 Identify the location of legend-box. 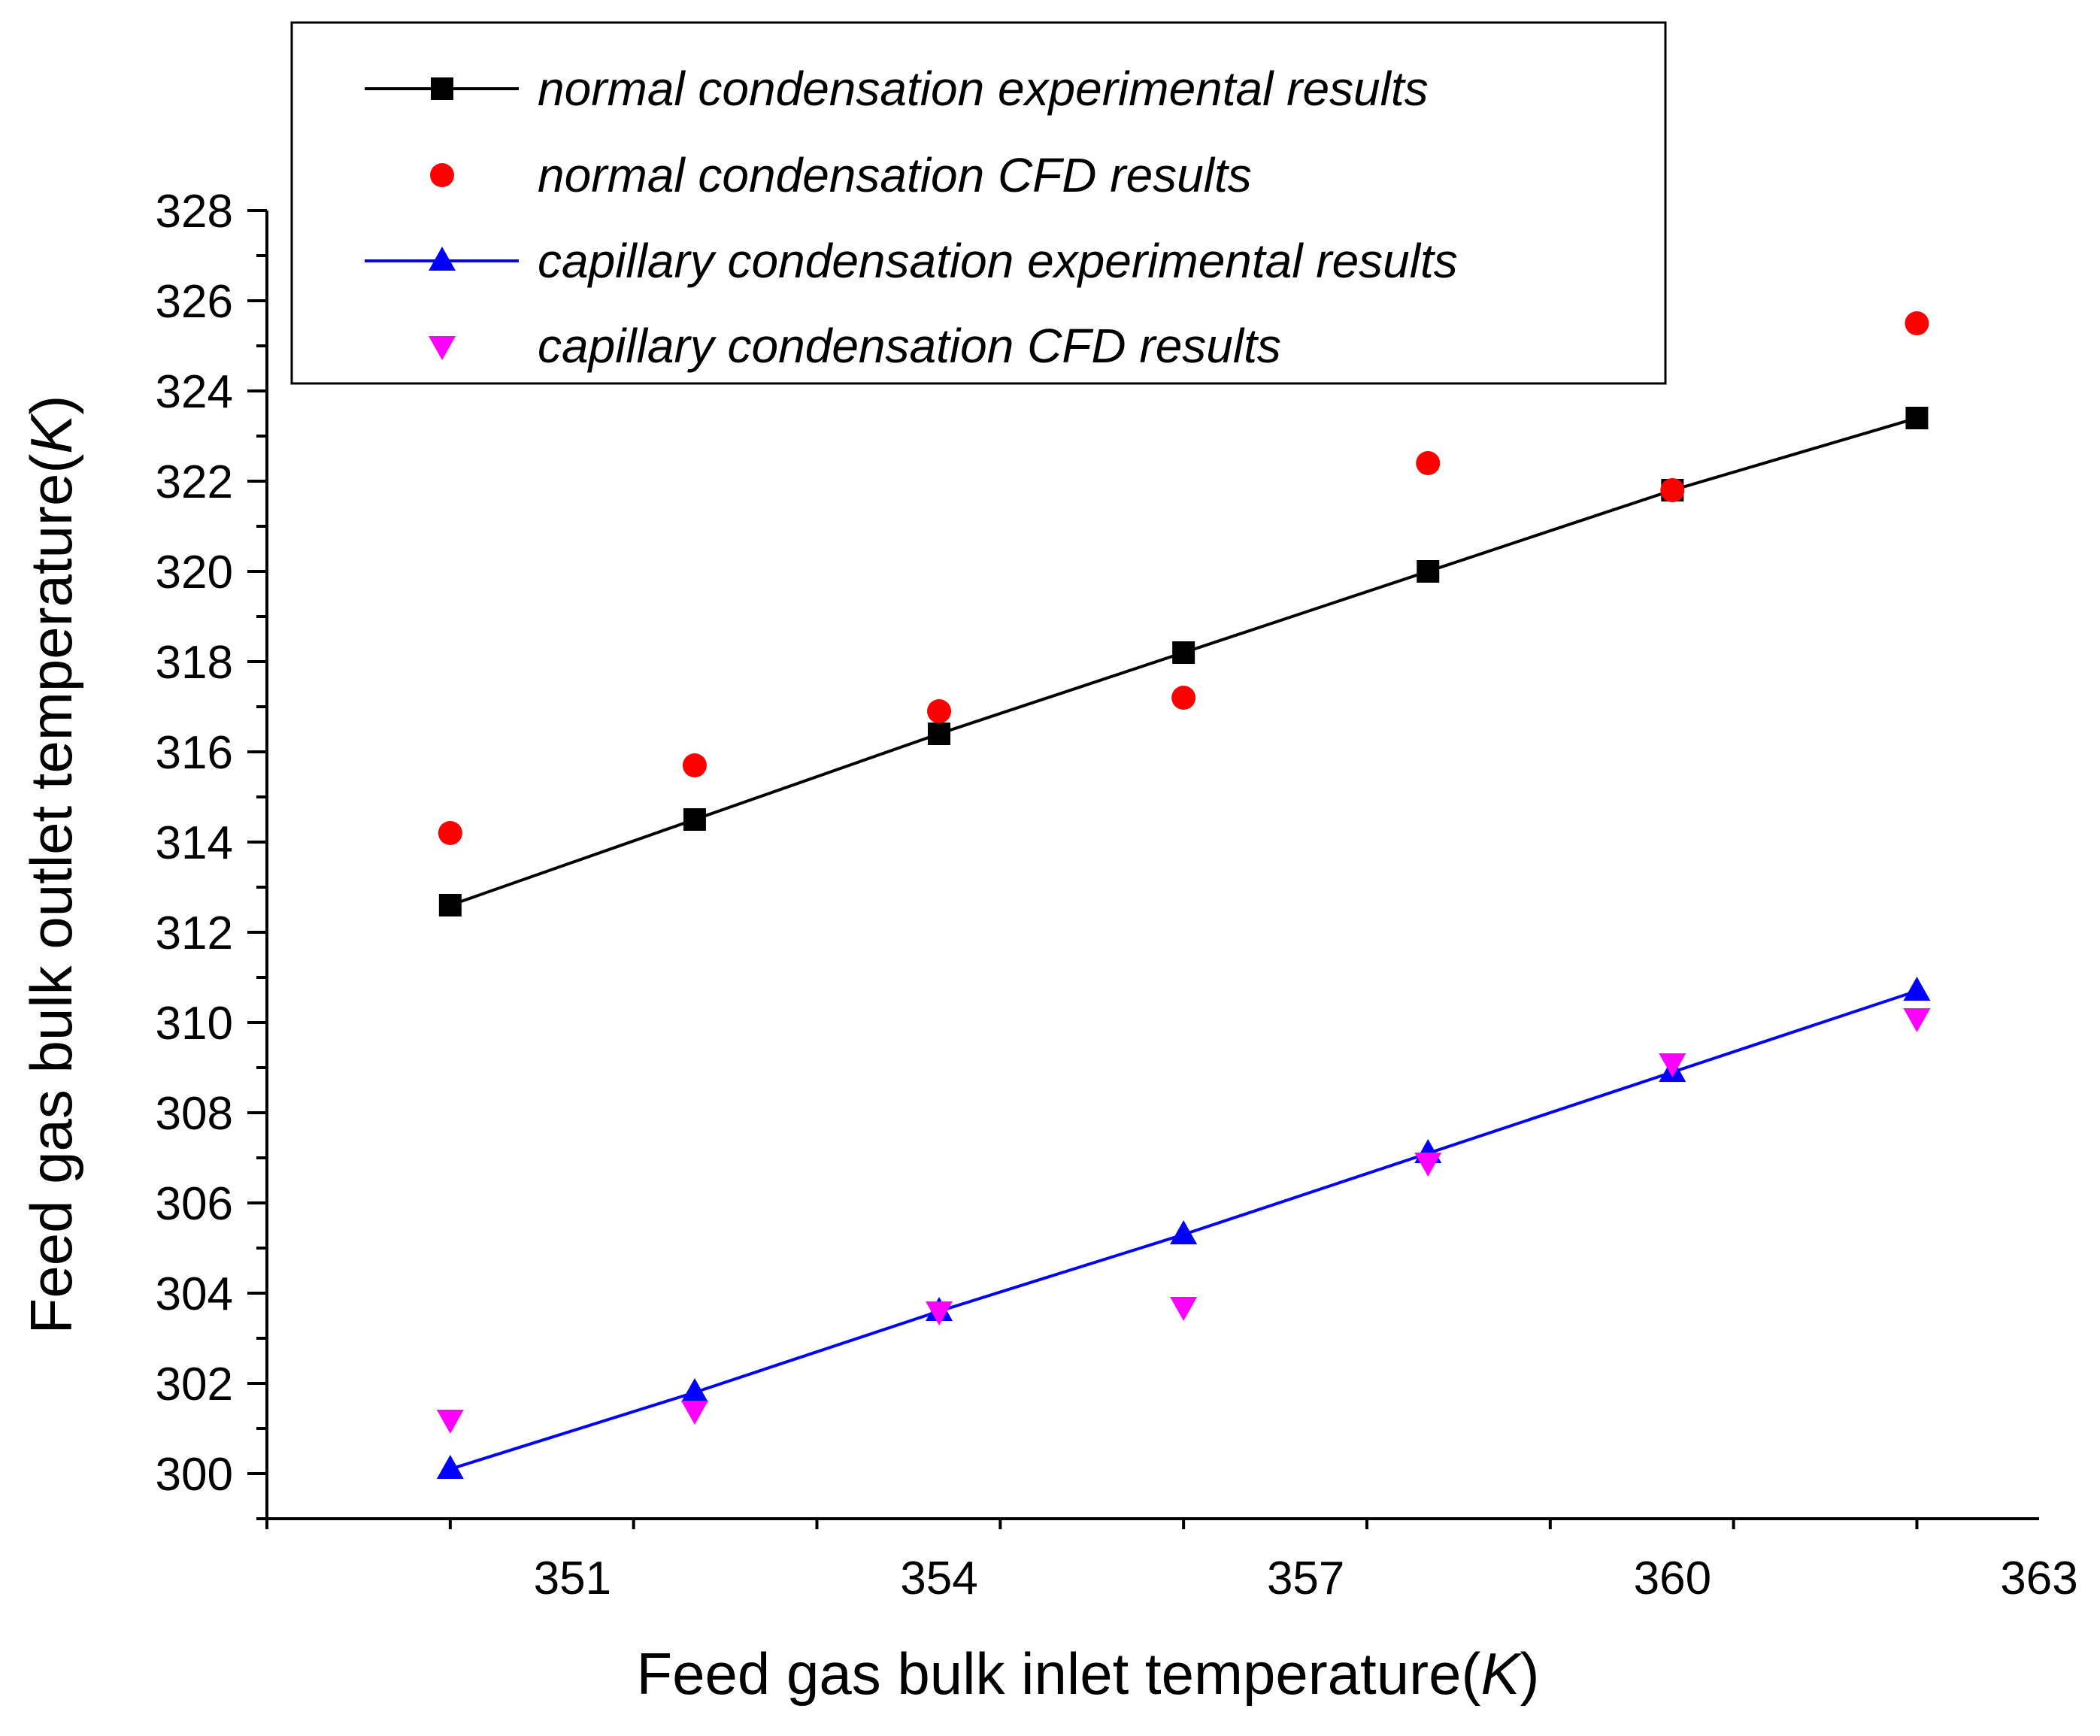
(978, 203).